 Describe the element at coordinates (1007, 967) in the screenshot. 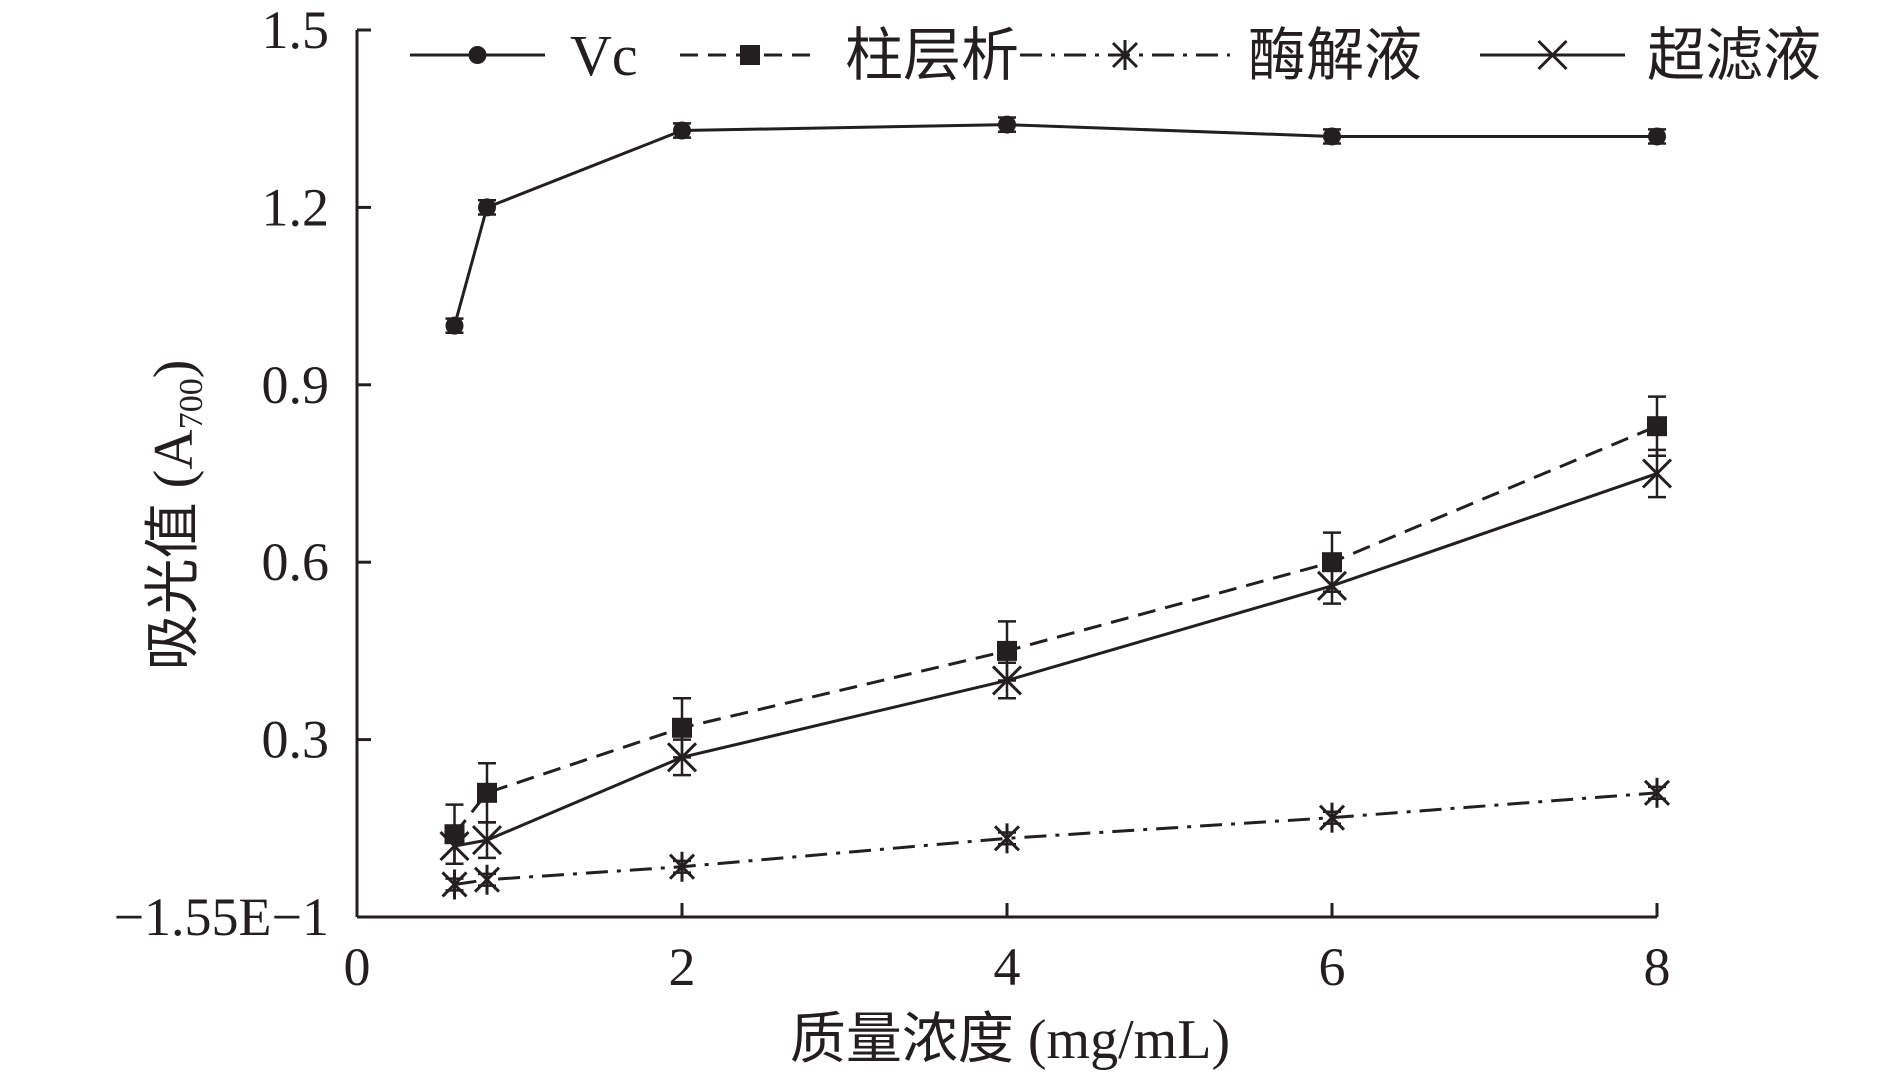

I see `x-tick-label: 4` at that location.